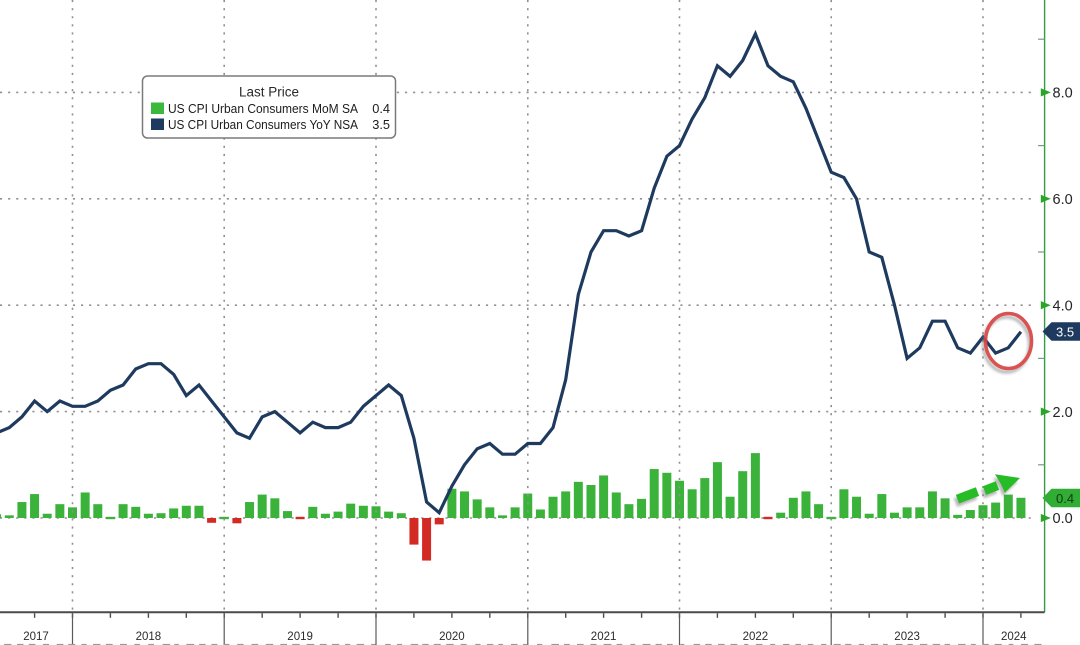 This screenshot has width=1080, height=645. Describe the element at coordinates (1063, 306) in the screenshot. I see `svg-text: 4.0` at that location.